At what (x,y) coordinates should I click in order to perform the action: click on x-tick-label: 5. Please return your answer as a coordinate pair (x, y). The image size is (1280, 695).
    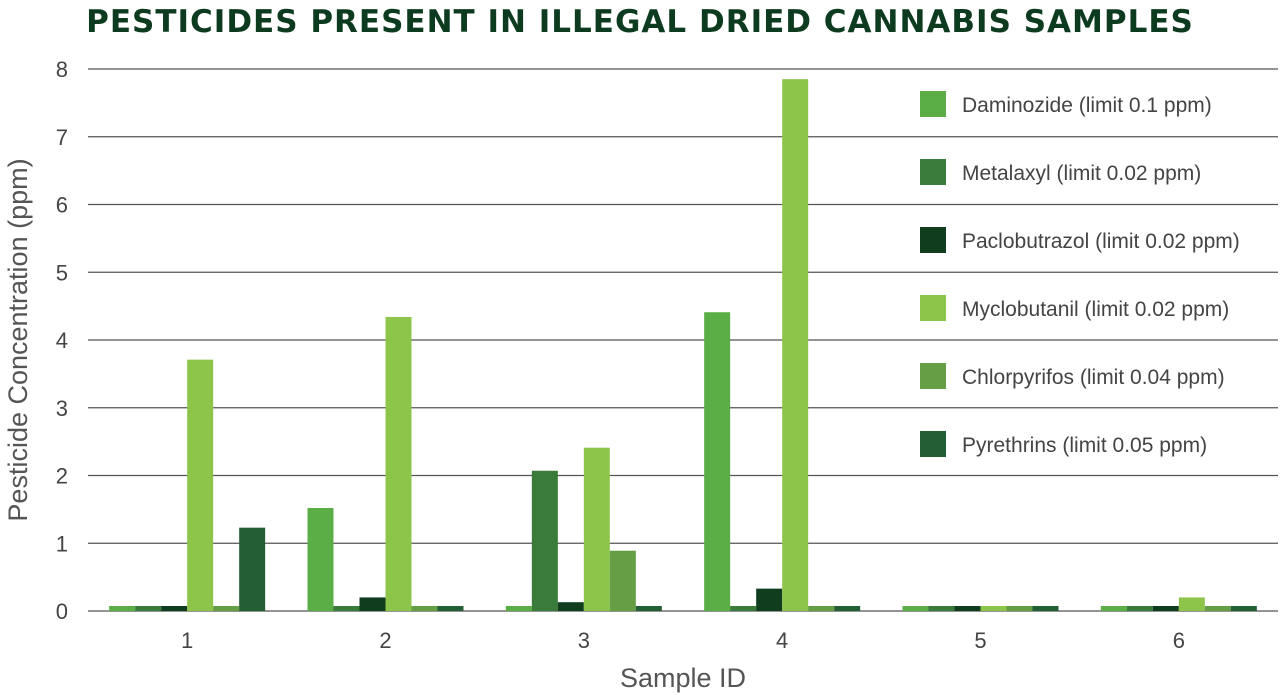
    Looking at the image, I should click on (980, 640).